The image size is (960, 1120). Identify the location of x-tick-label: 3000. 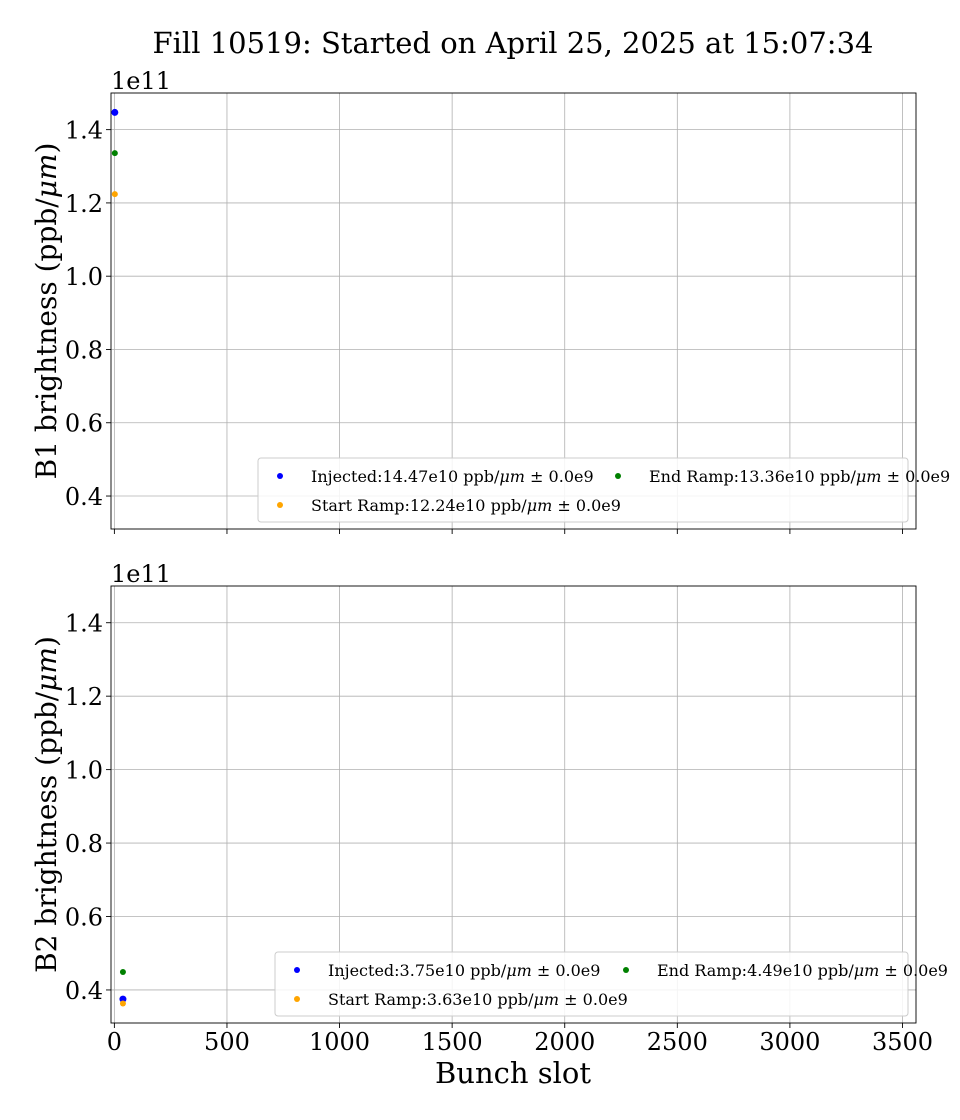
(789, 1042).